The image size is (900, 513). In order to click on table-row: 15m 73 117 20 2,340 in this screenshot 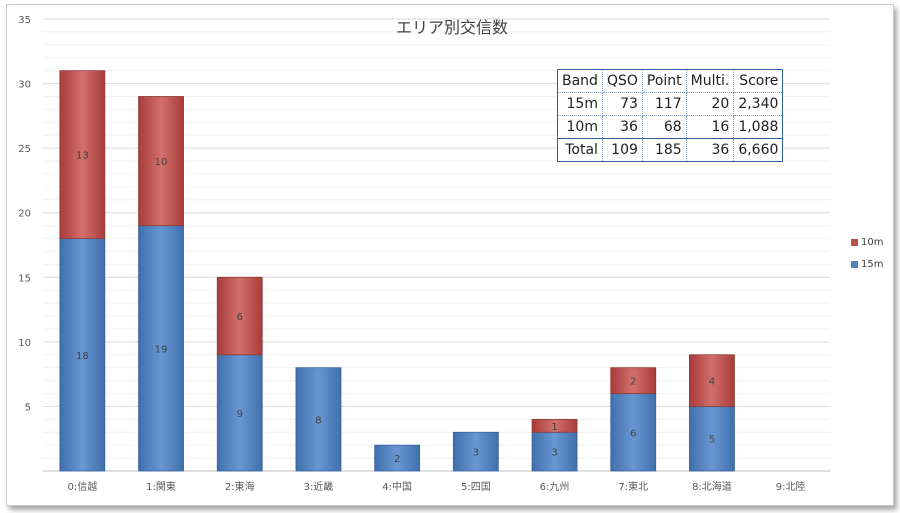, I will do `click(670, 104)`.